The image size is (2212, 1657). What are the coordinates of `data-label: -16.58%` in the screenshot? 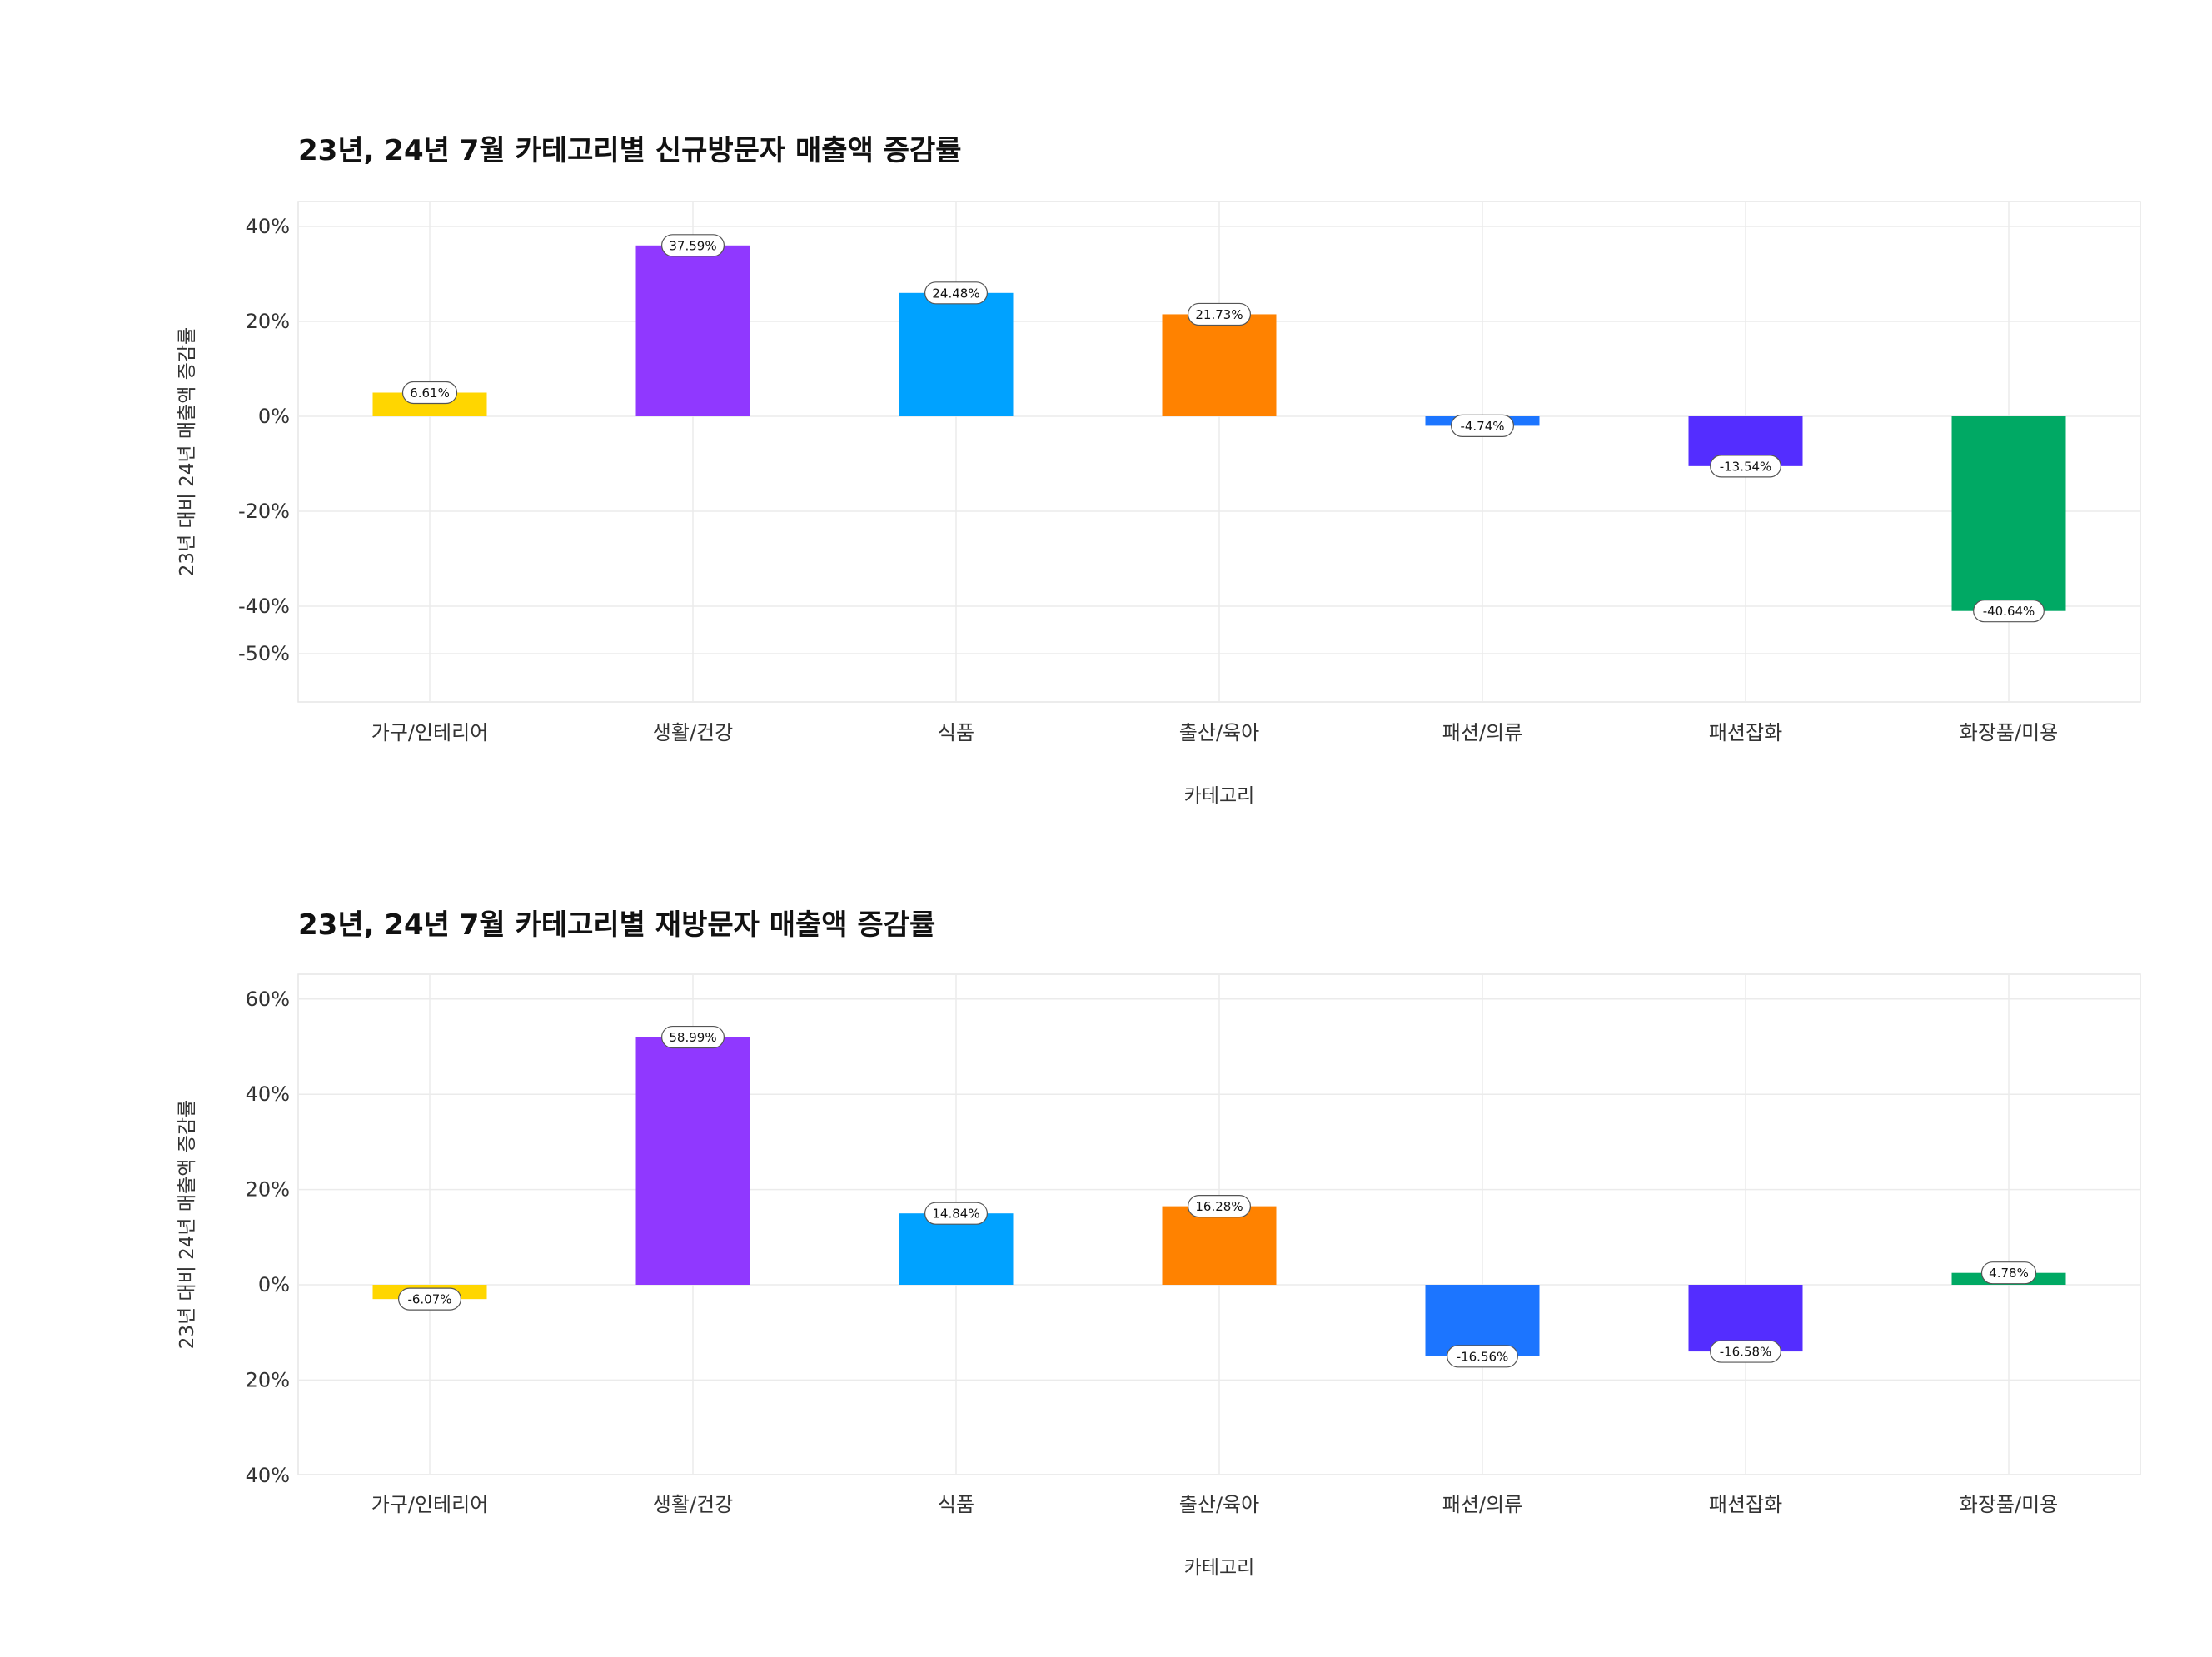 It's located at (1746, 1352).